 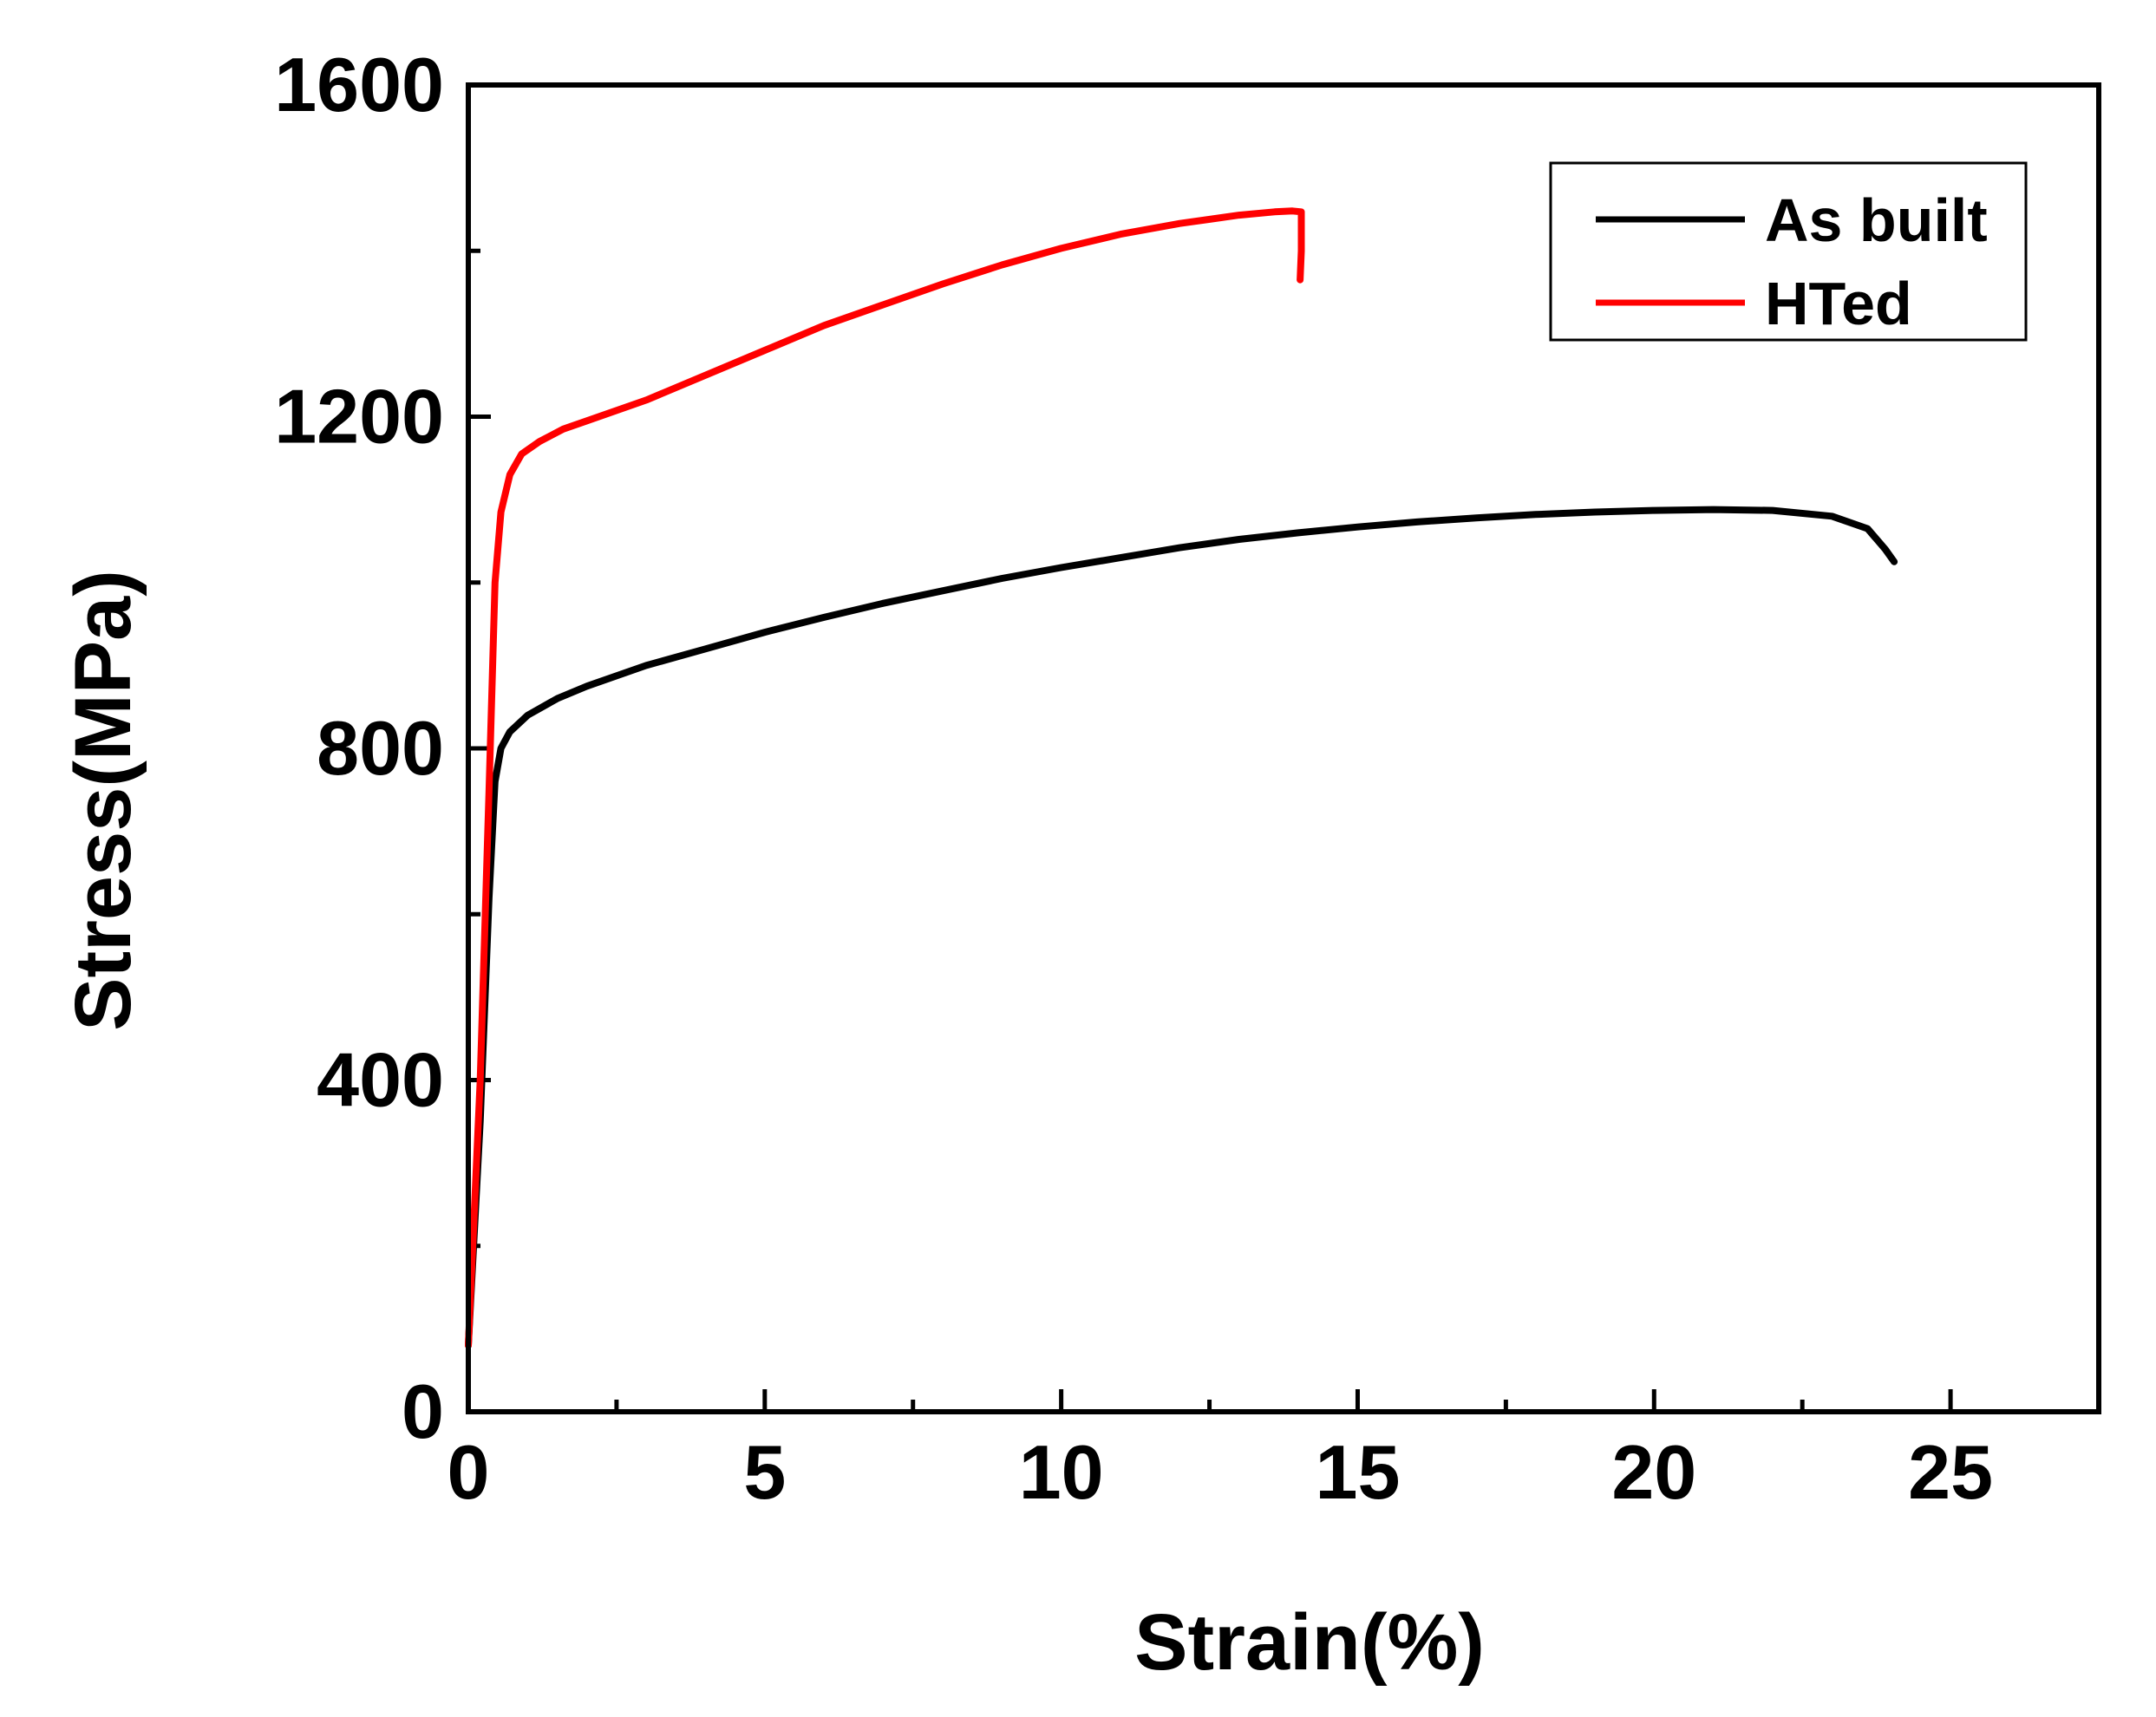 I want to click on y-tick-label: 400, so click(x=380, y=1080).